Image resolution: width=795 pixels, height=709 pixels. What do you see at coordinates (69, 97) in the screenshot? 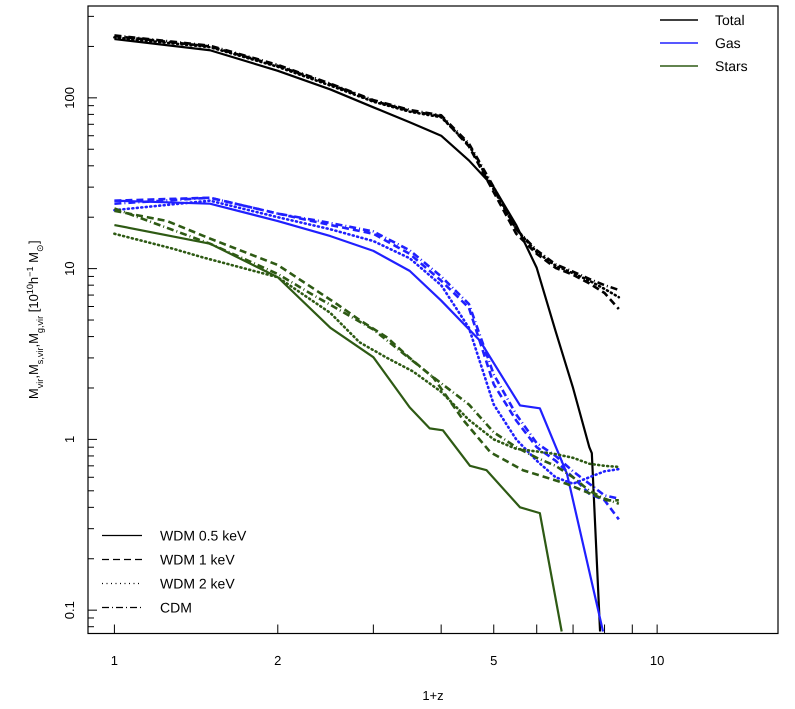
I see `y-tick-label: 100` at bounding box center [69, 97].